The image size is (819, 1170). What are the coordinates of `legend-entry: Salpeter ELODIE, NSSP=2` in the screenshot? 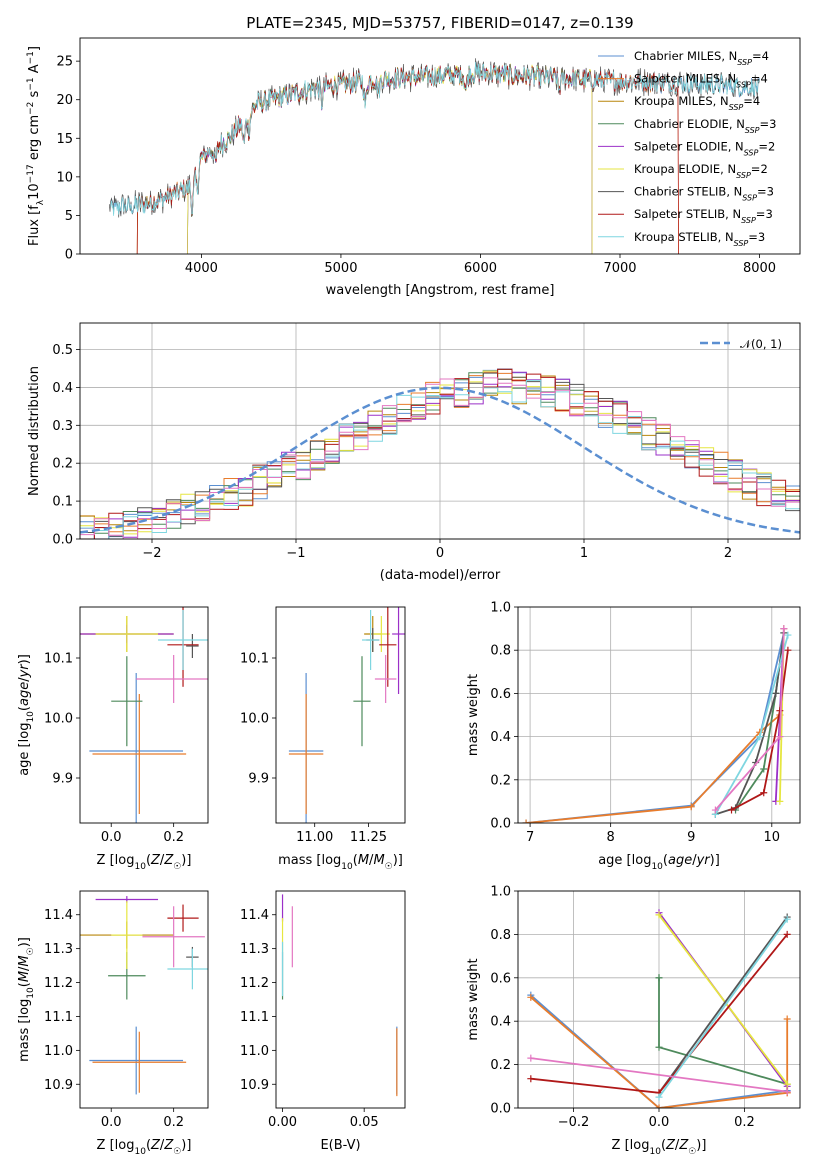 It's located at (704, 148).